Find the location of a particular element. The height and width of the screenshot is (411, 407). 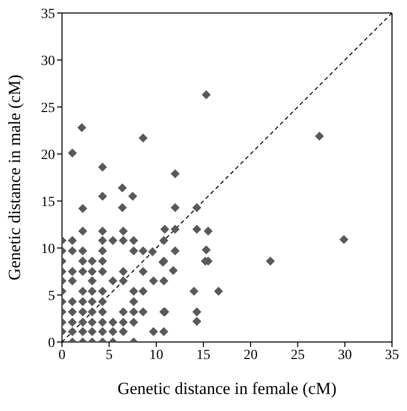

x-tick-label: 25 is located at coordinates (297, 355).